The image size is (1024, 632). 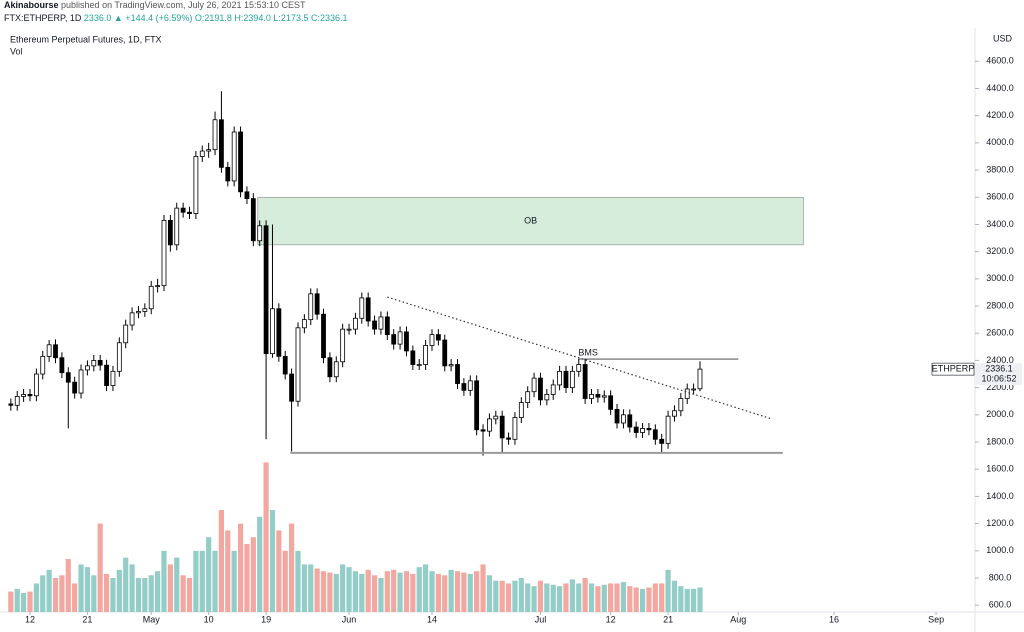 I want to click on x-tick-label: Aug, so click(x=738, y=619).